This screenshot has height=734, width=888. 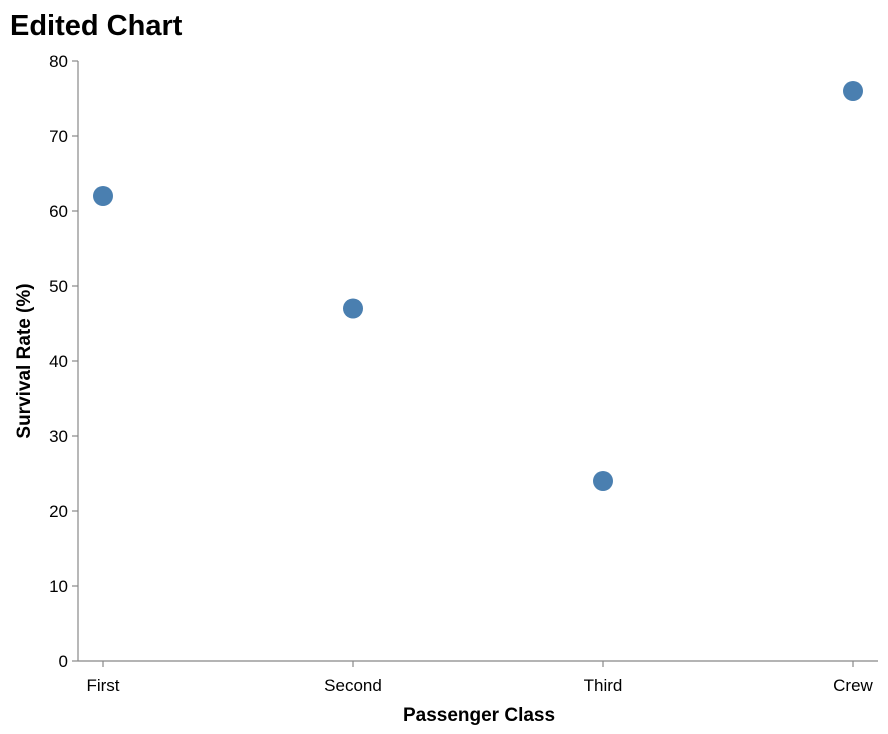 What do you see at coordinates (478, 677) in the screenshot?
I see `x-axis: First Second Third Crew` at bounding box center [478, 677].